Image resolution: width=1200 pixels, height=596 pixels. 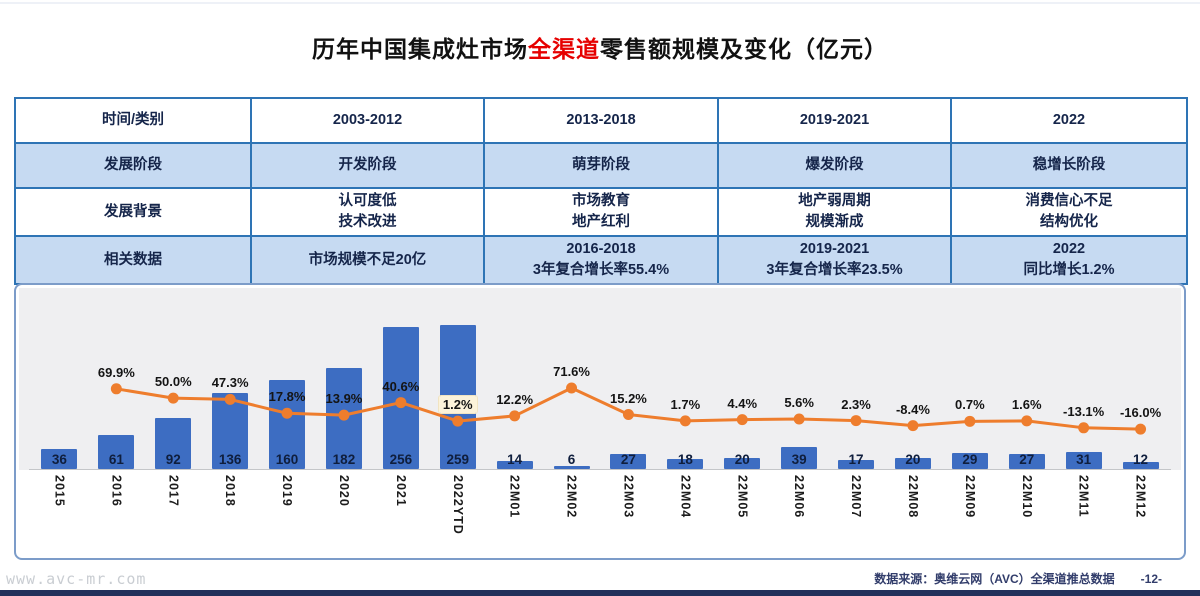 What do you see at coordinates (173, 459) in the screenshot?
I see `bar-value-label: 92` at bounding box center [173, 459].